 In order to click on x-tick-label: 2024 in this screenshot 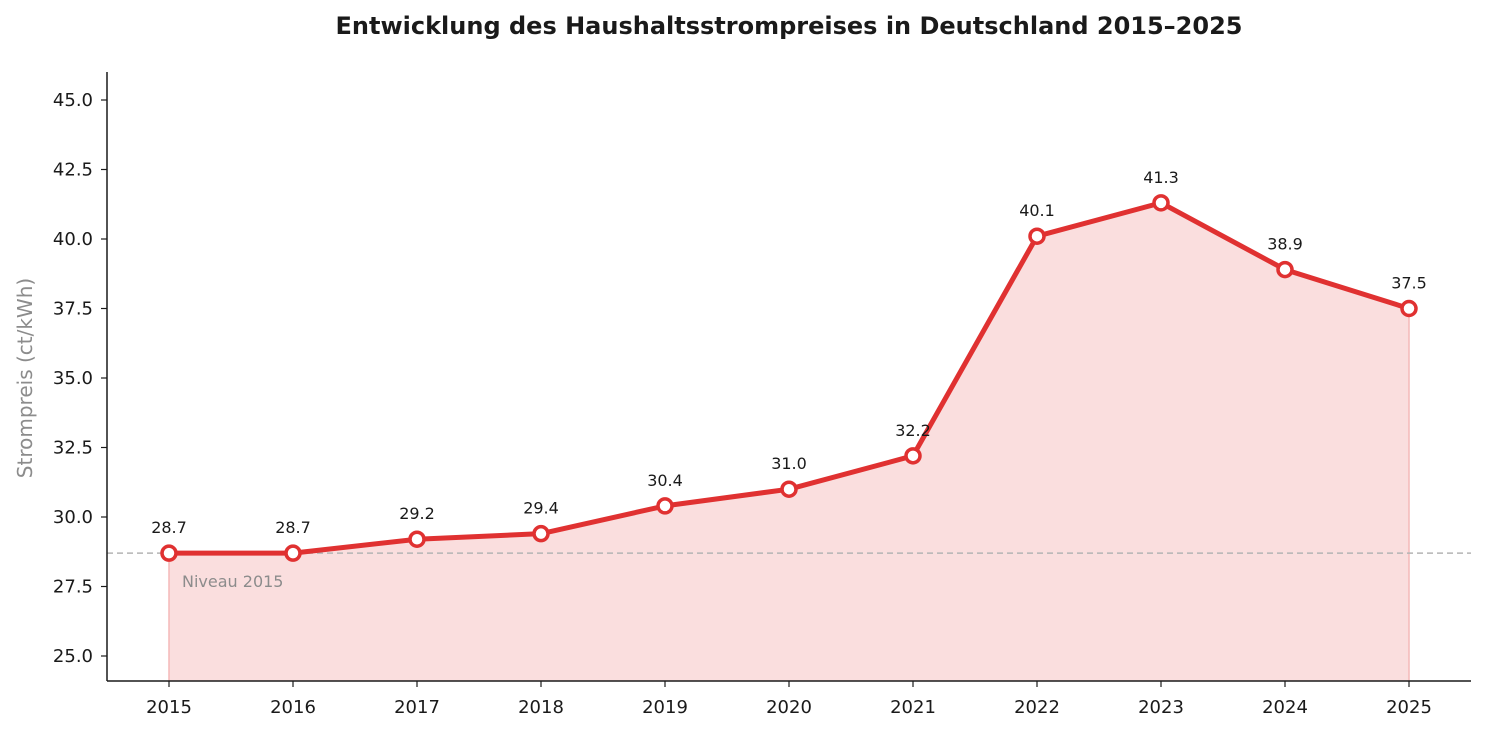, I will do `click(1285, 707)`.